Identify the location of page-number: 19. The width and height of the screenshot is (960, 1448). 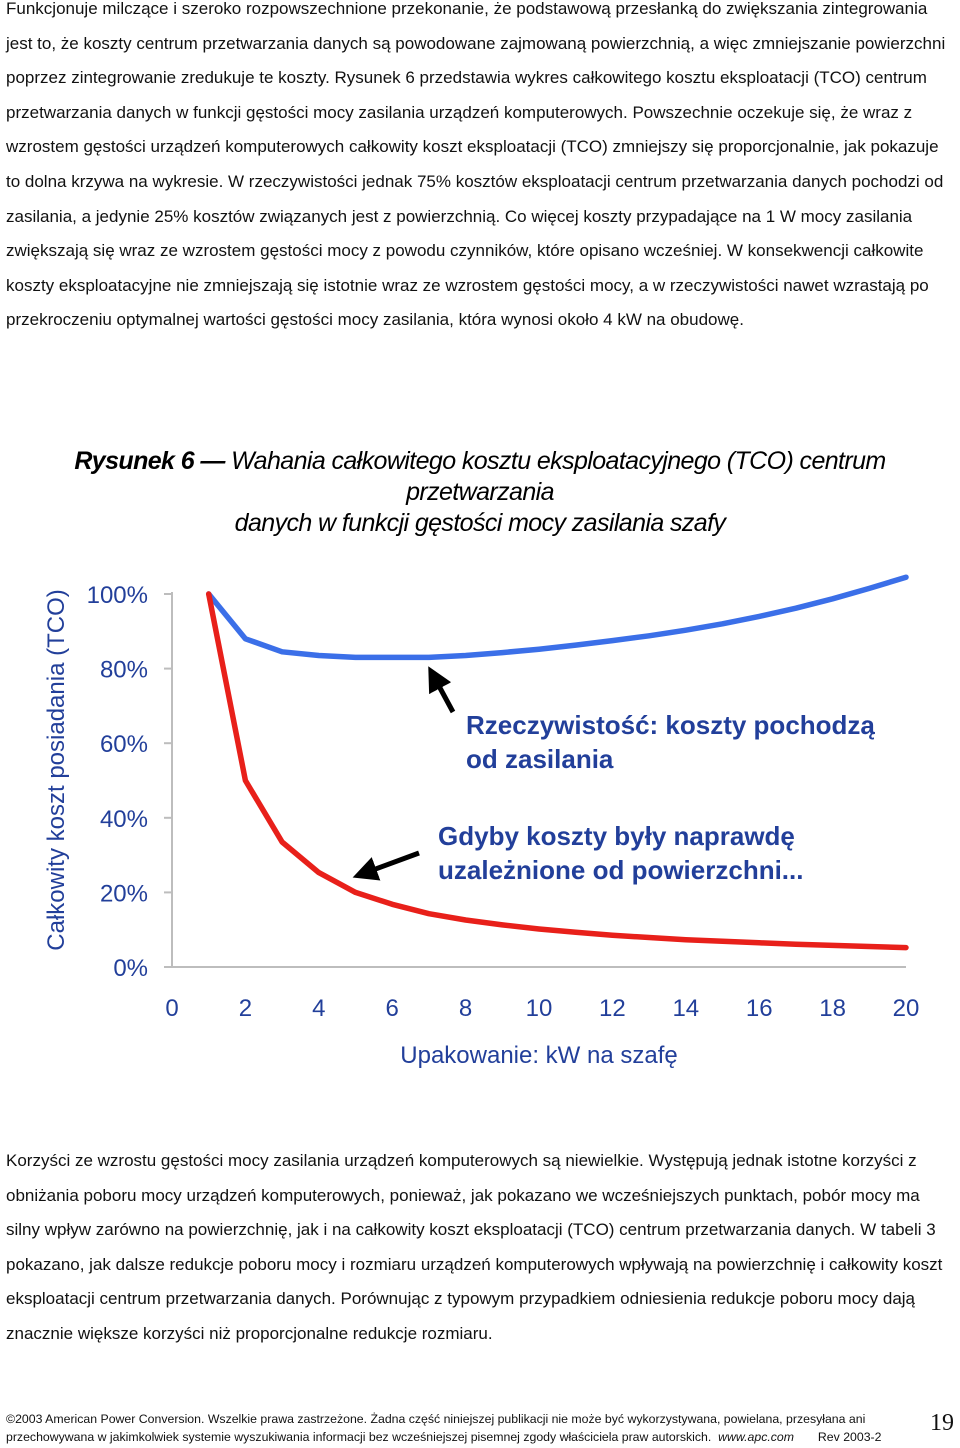
(942, 1423).